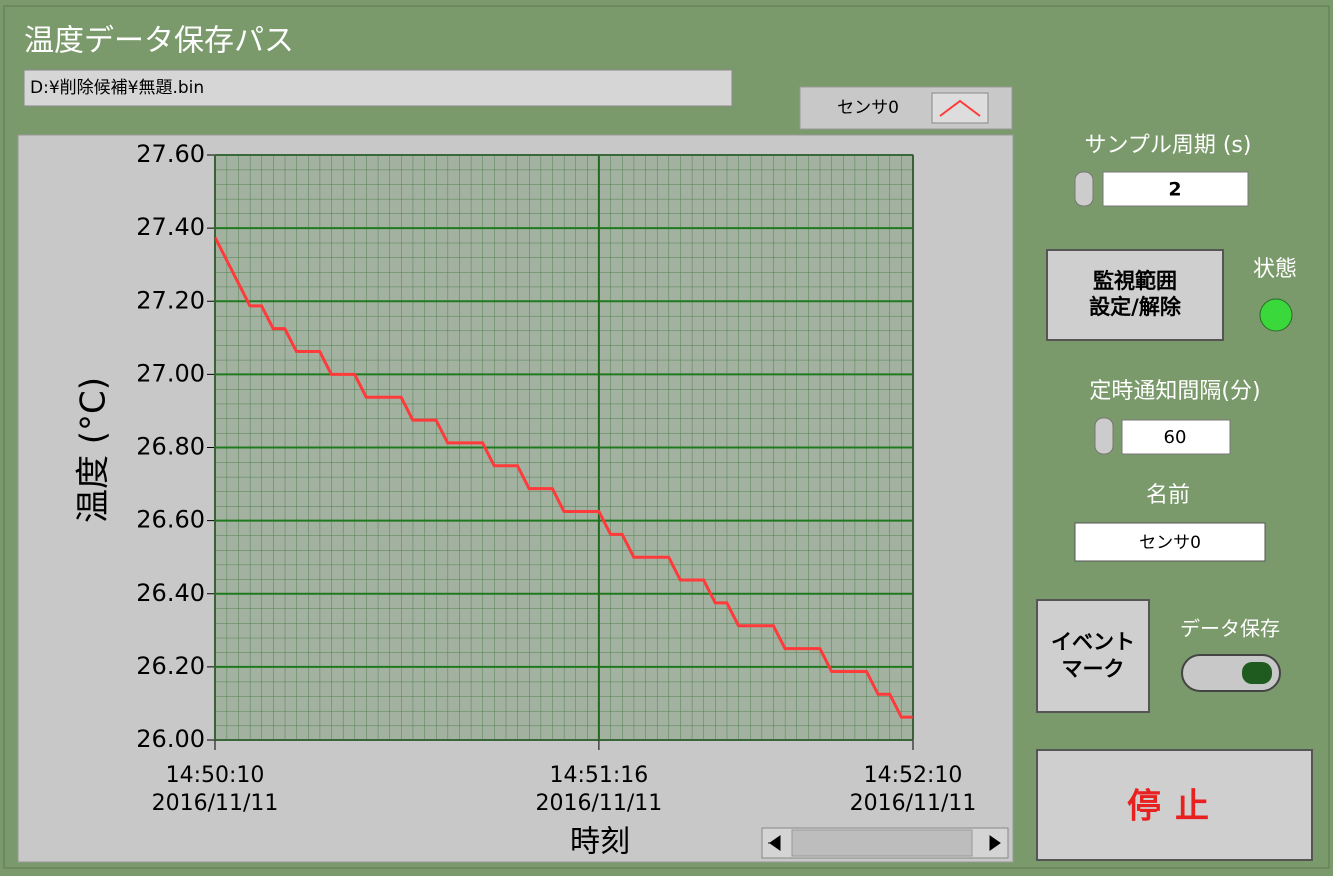 This screenshot has height=876, width=1333. Describe the element at coordinates (1174, 391) in the screenshot. I see `interval-label: 定時通知間隔(分)` at that location.